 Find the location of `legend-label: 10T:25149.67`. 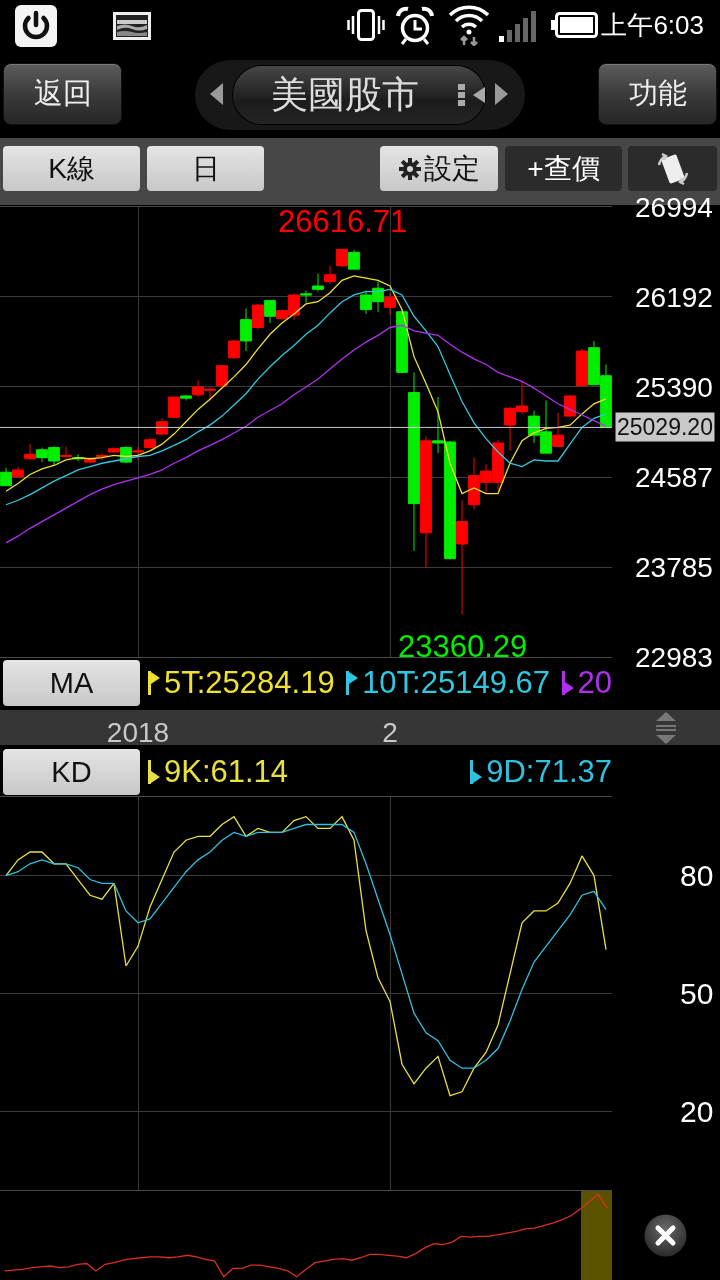

legend-label: 10T:25149.67 is located at coordinates (456, 683).